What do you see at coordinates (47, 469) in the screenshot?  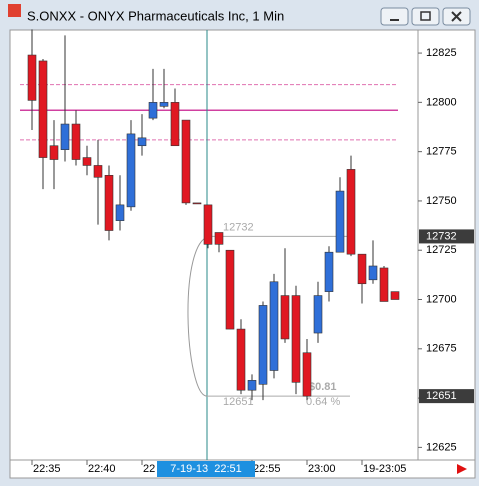 I see `x-tick-label: 22:35` at bounding box center [47, 469].